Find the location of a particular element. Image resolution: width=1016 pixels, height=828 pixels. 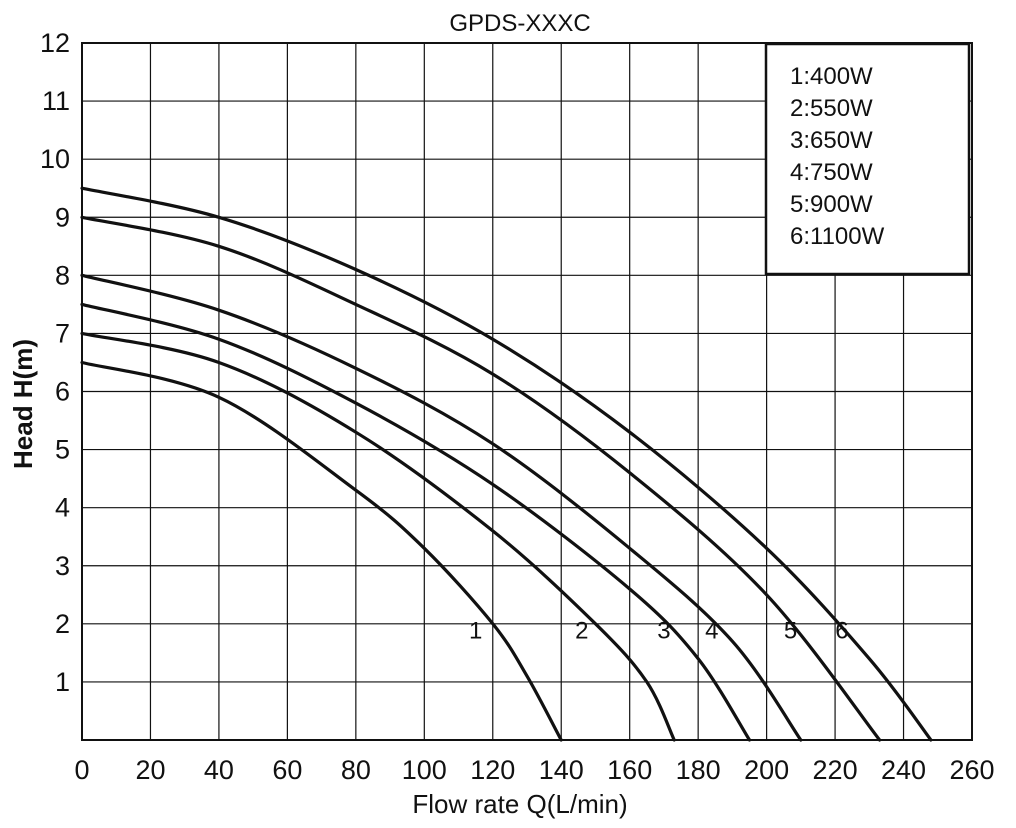

x-tick-label: 180 is located at coordinates (698, 770).